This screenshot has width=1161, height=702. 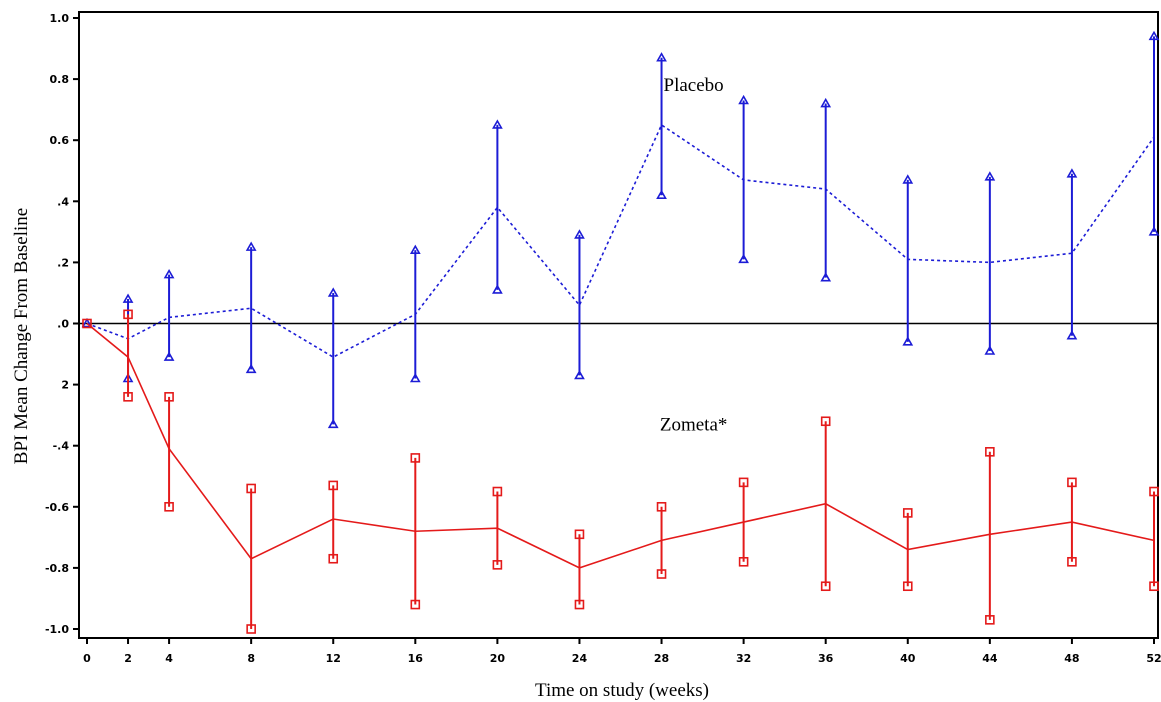 What do you see at coordinates (333, 658) in the screenshot?
I see `x-tick-label: 12` at bounding box center [333, 658].